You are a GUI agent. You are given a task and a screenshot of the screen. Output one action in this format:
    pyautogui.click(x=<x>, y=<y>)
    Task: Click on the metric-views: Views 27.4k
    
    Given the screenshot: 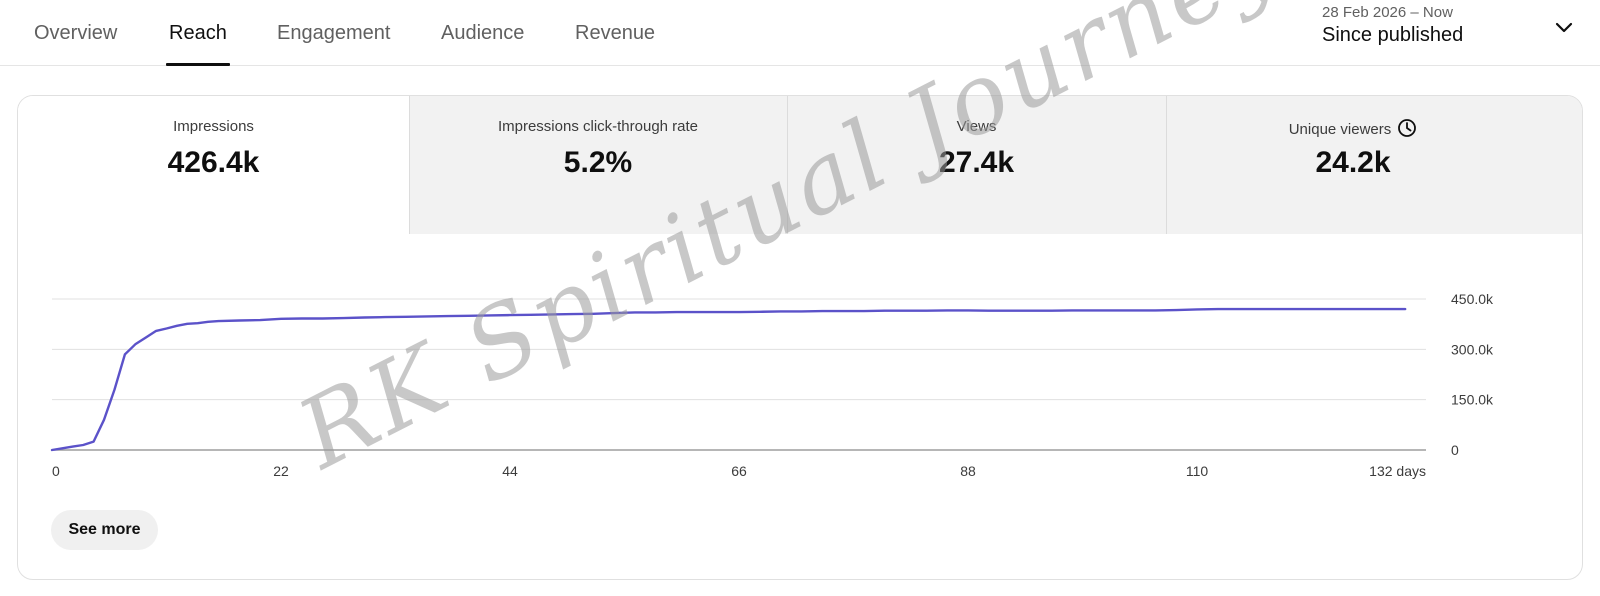 What is the action you would take?
    pyautogui.click(x=976, y=165)
    